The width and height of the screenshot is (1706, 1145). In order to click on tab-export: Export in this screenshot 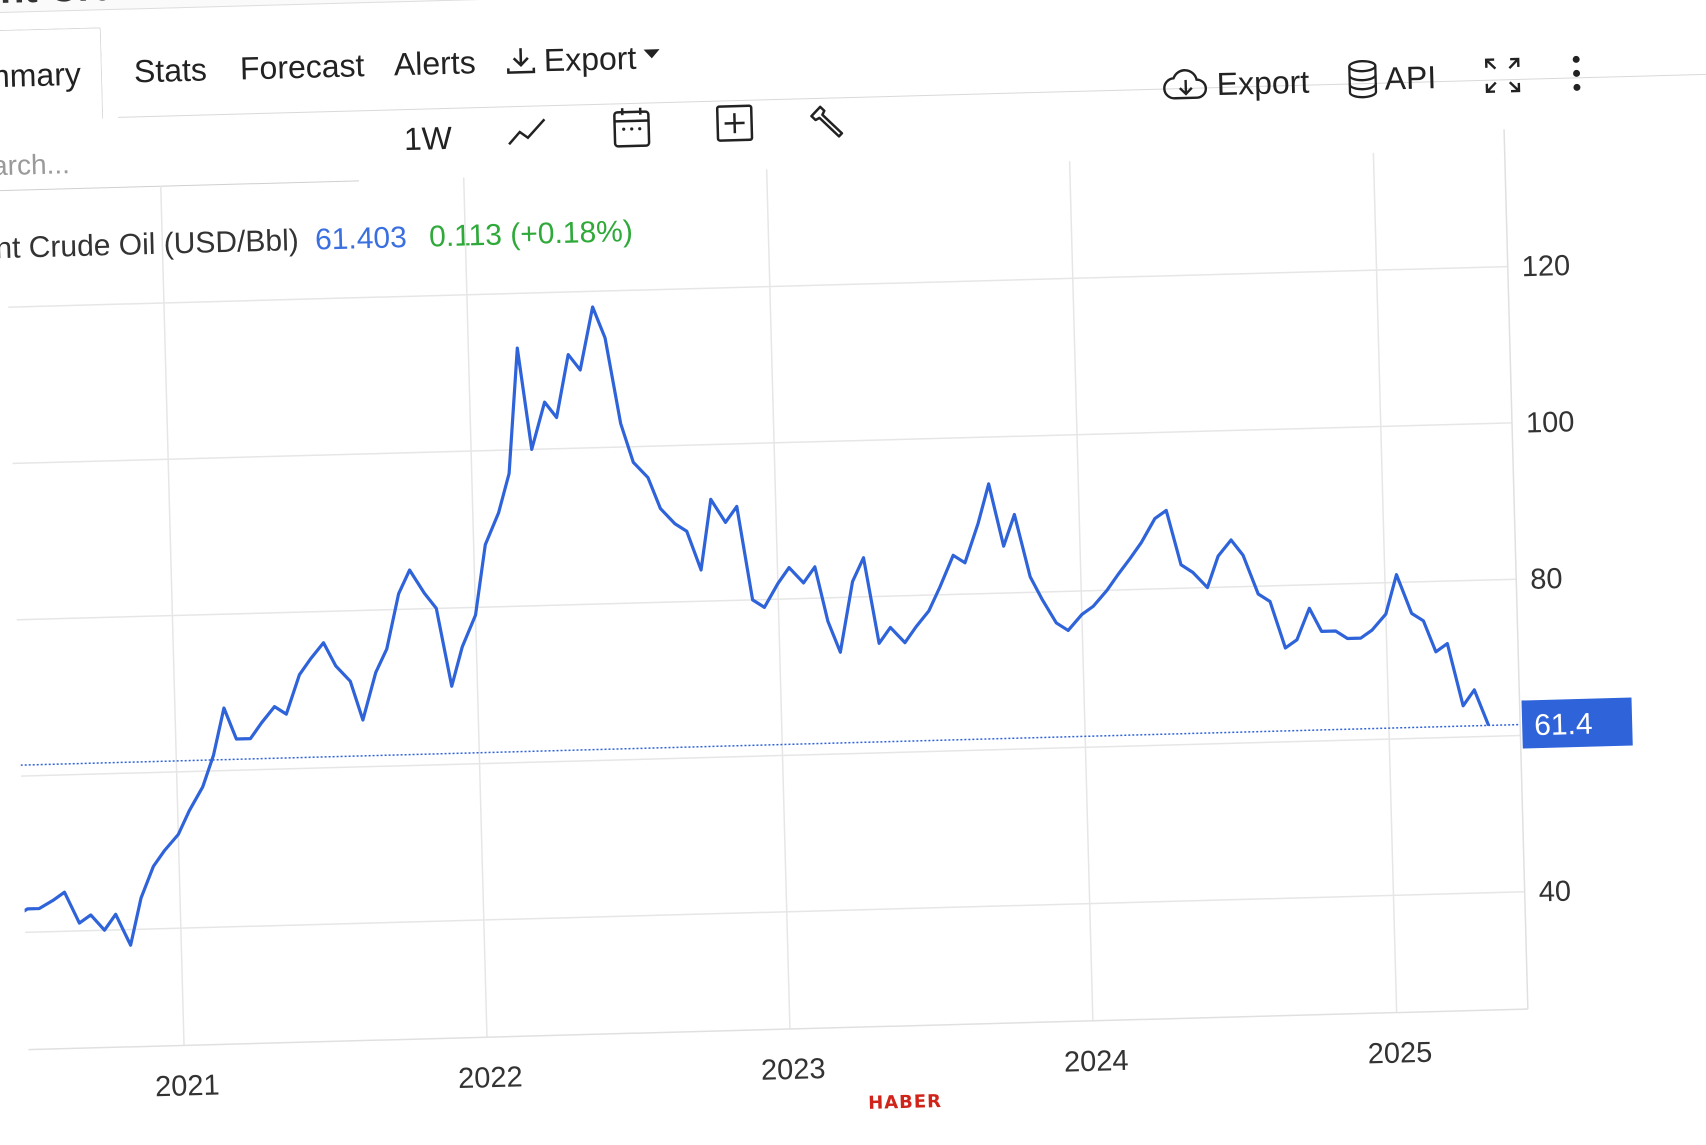, I will do `click(582, 59)`.